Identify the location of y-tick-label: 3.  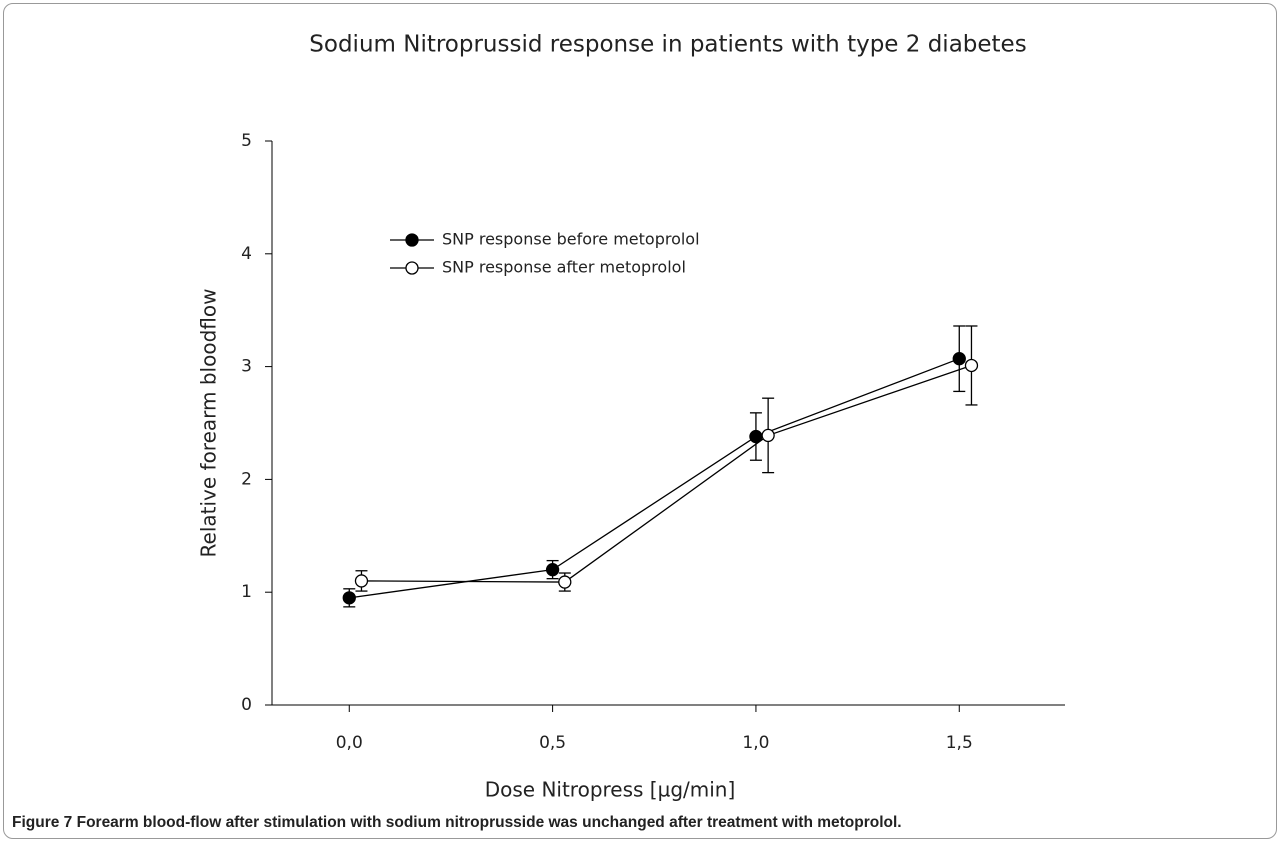
(246, 367).